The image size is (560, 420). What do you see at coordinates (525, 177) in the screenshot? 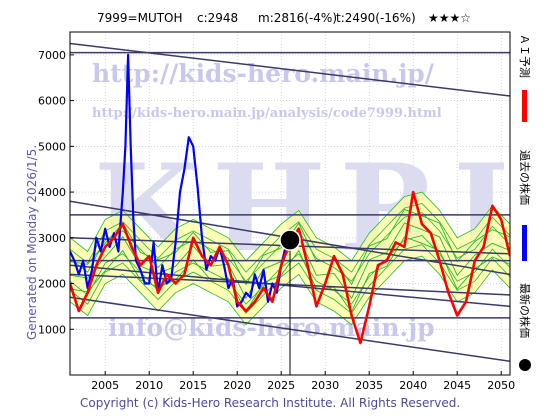
I see `legend-past-label: 過去の株価` at bounding box center [525, 177].